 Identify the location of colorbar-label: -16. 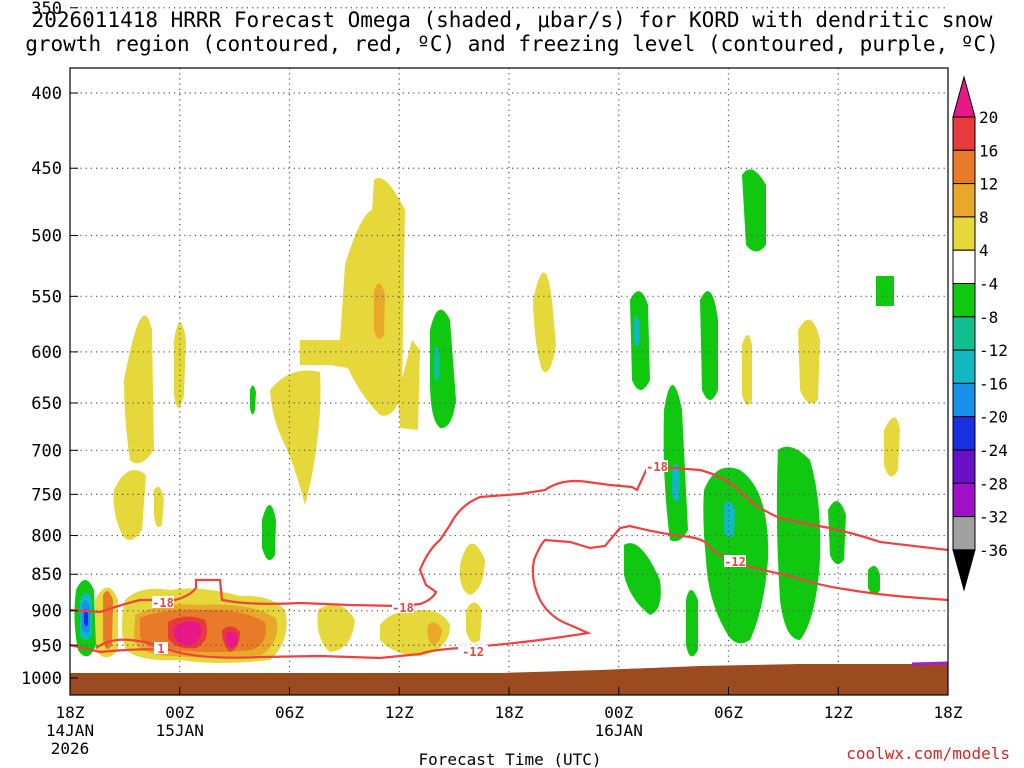
(993, 383).